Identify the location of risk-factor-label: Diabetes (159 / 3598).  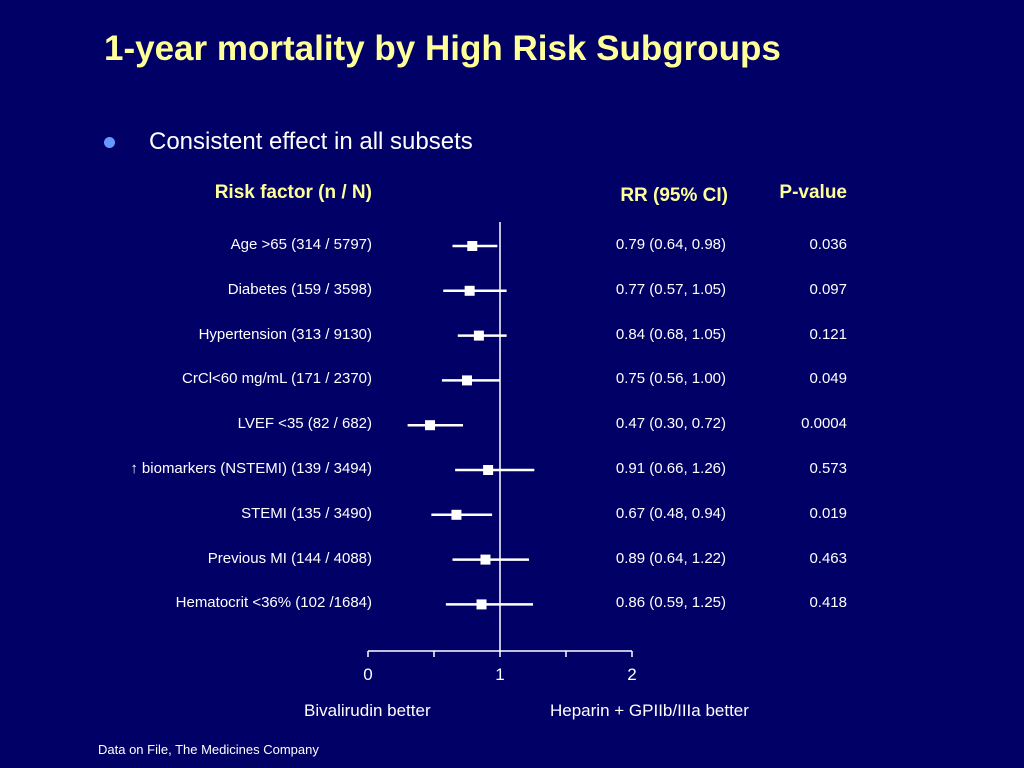
(300, 289).